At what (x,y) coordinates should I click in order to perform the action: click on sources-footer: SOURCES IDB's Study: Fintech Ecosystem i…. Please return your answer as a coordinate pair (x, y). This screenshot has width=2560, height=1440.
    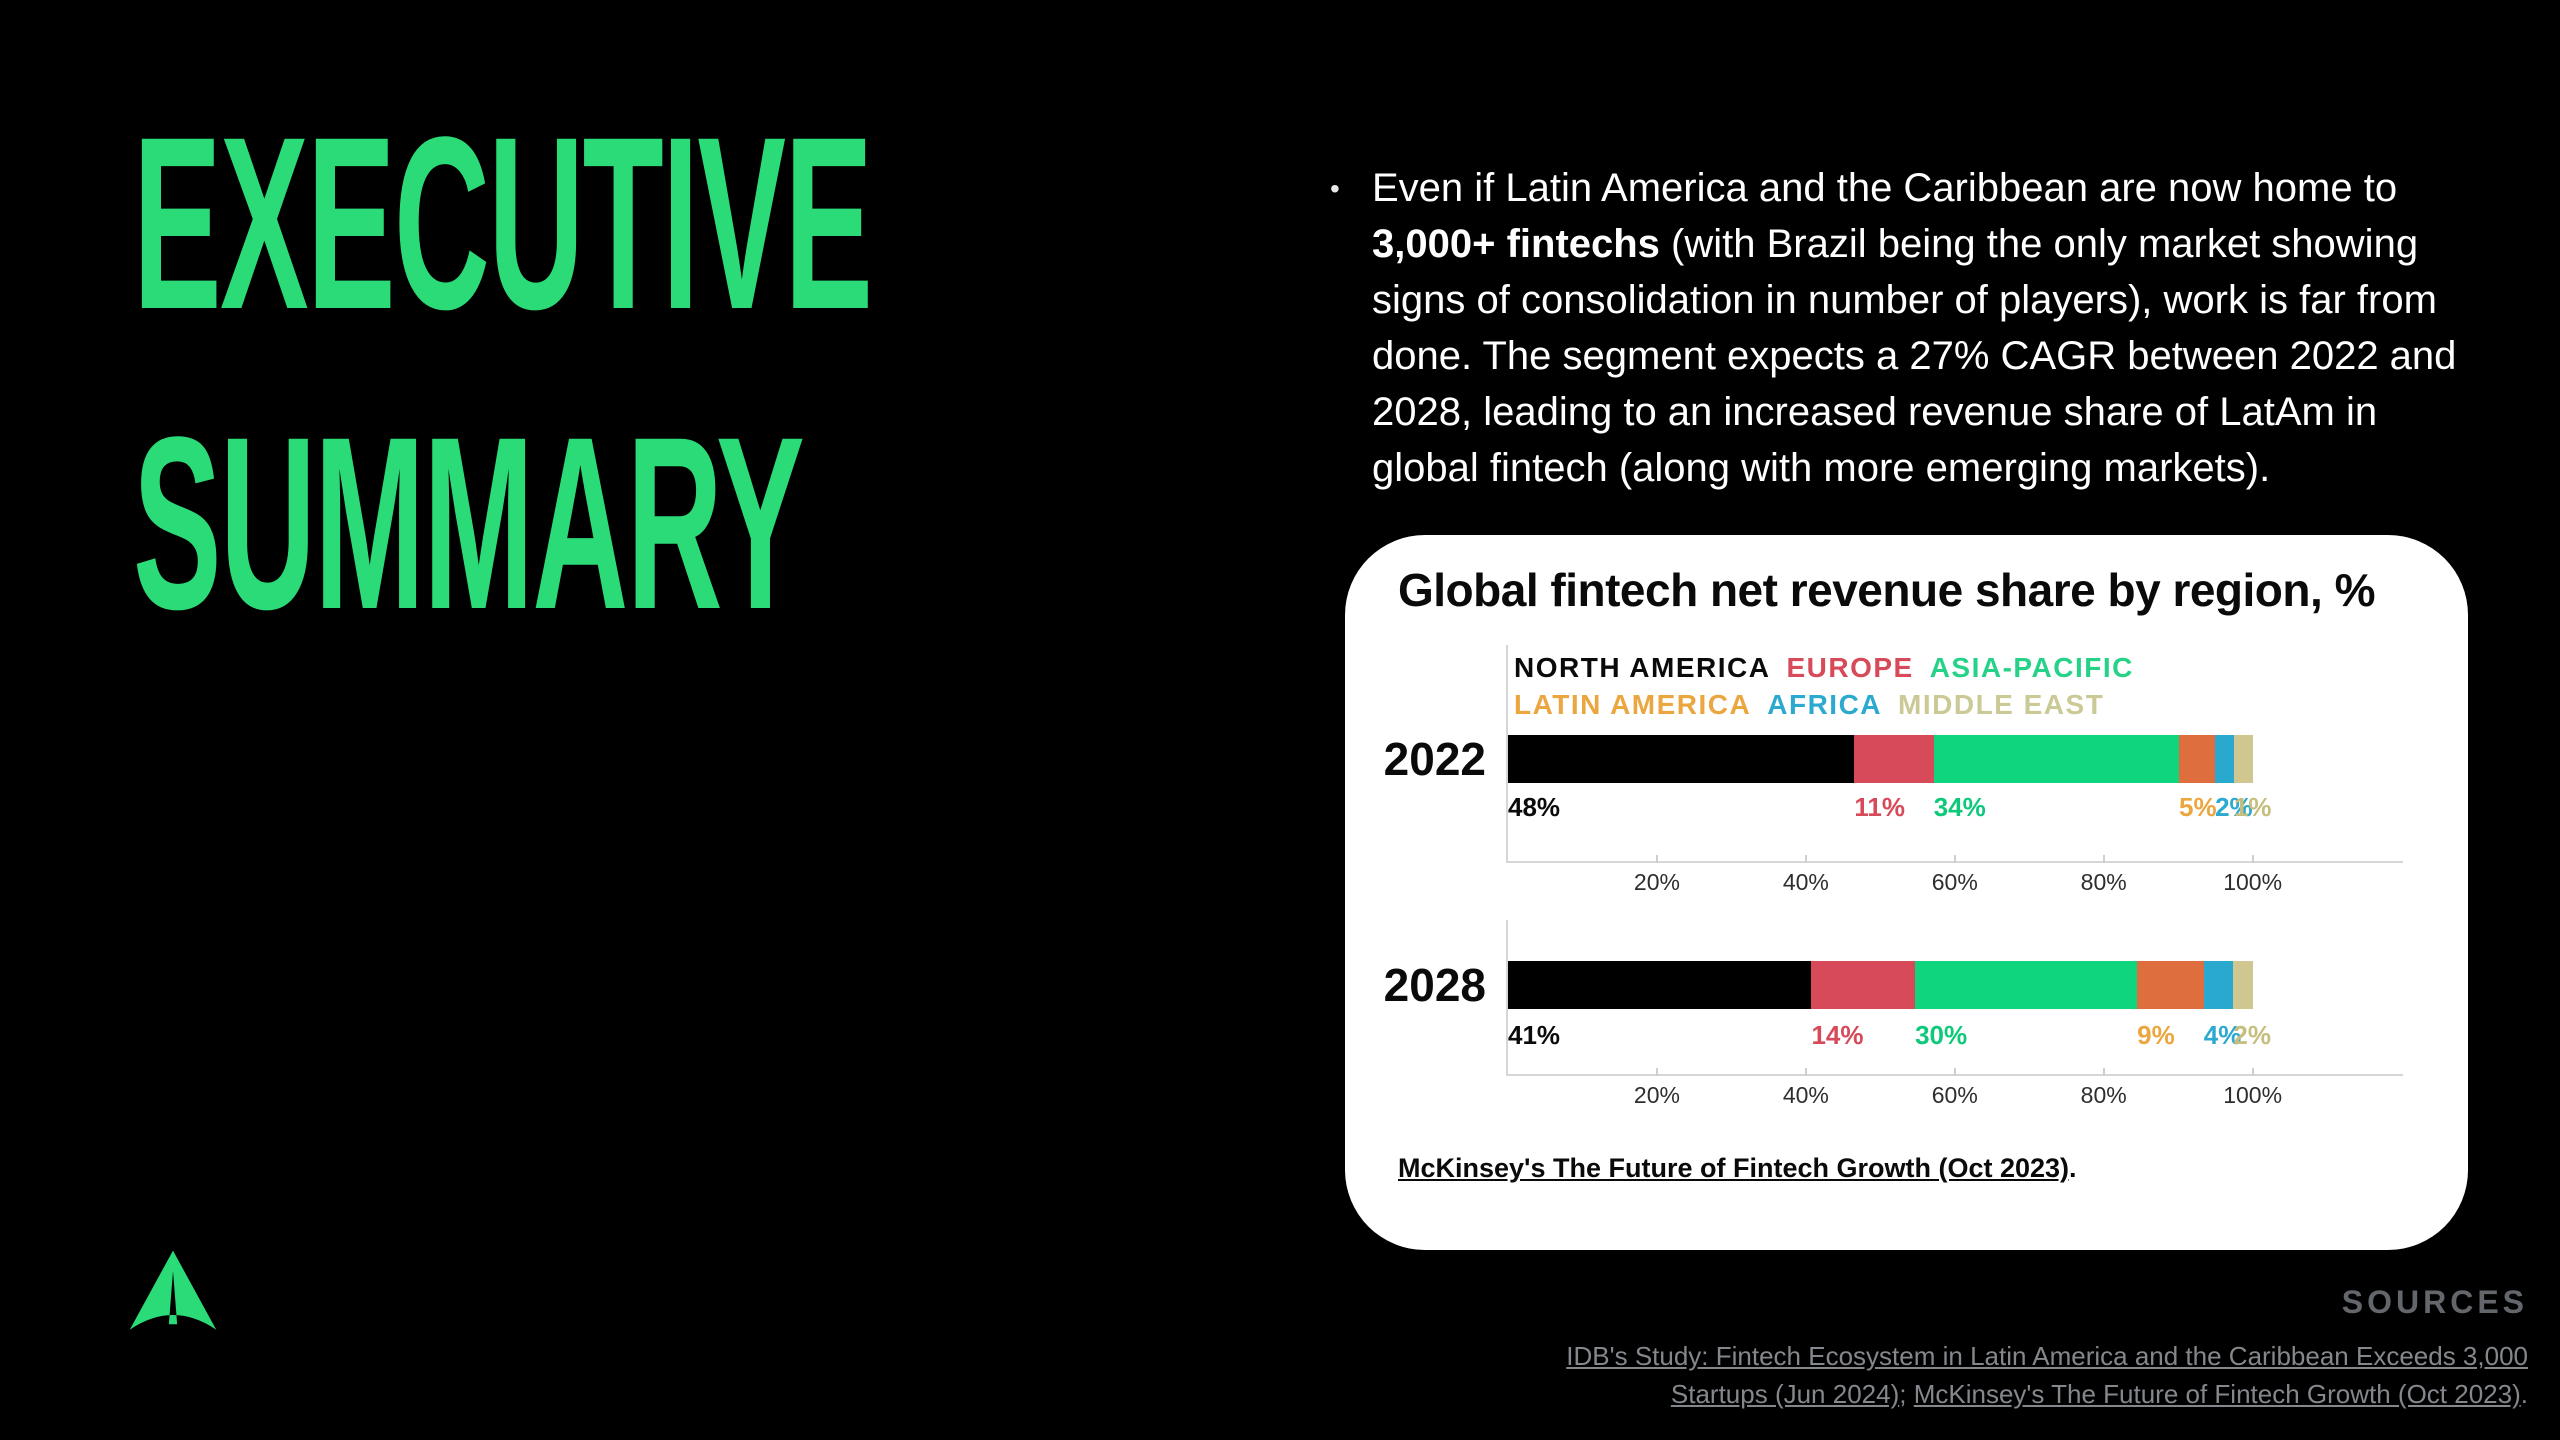
    Looking at the image, I should click on (2038, 1348).